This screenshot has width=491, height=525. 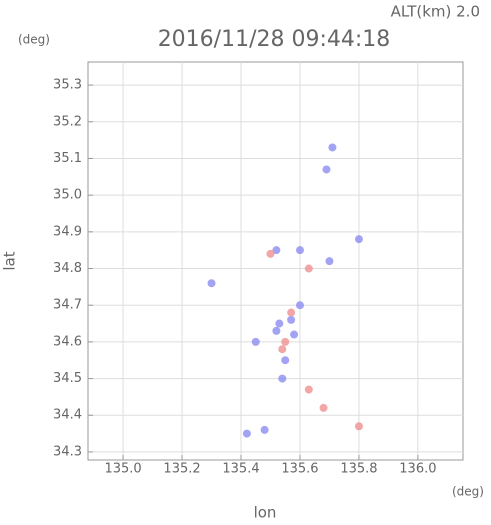 I want to click on y-unit: (deg), so click(x=34, y=40).